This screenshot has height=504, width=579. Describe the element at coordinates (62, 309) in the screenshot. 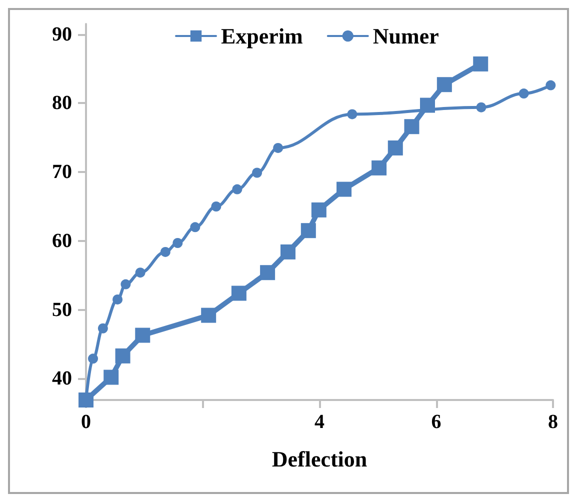

I see `y-tick-label: 50` at that location.